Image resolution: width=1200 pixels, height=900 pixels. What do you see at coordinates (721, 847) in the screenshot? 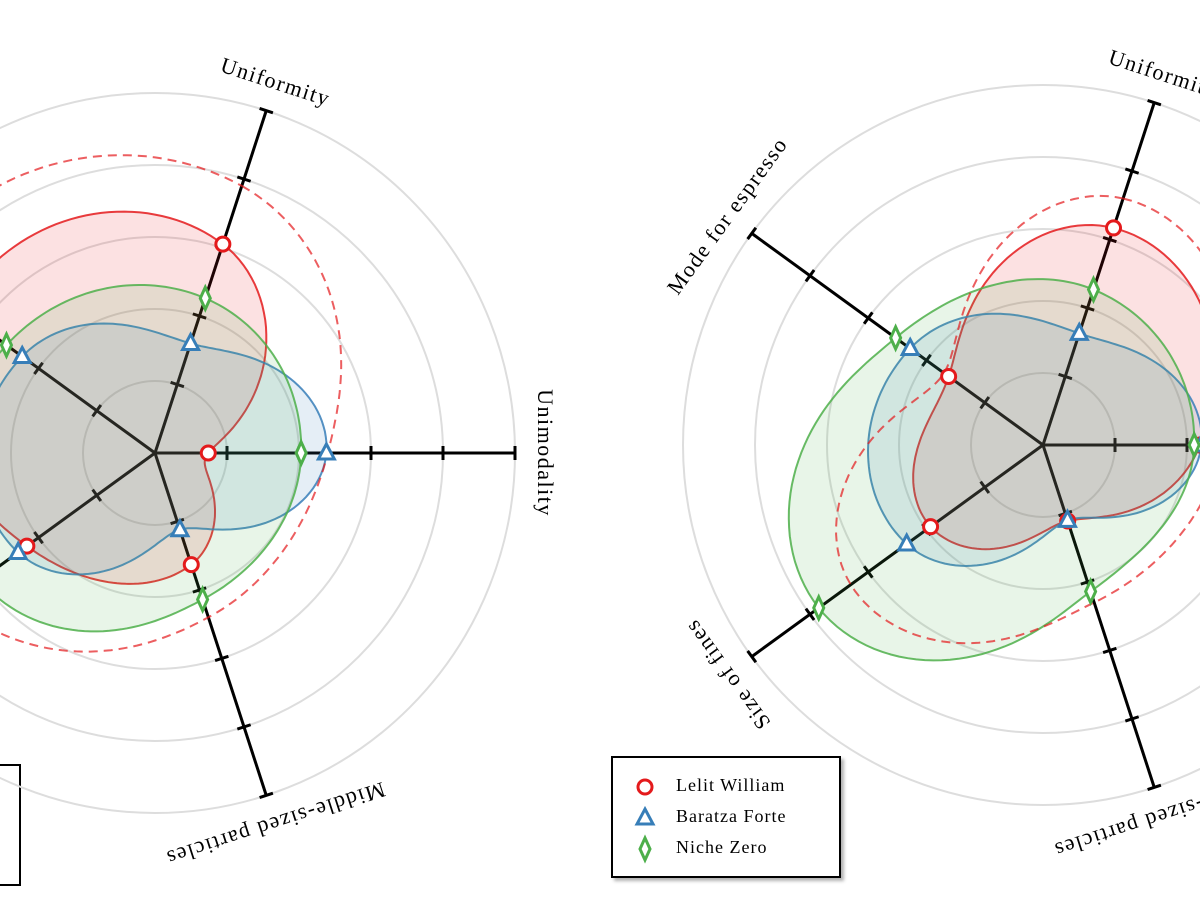
I see `legend-label: Niche Zero` at bounding box center [721, 847].